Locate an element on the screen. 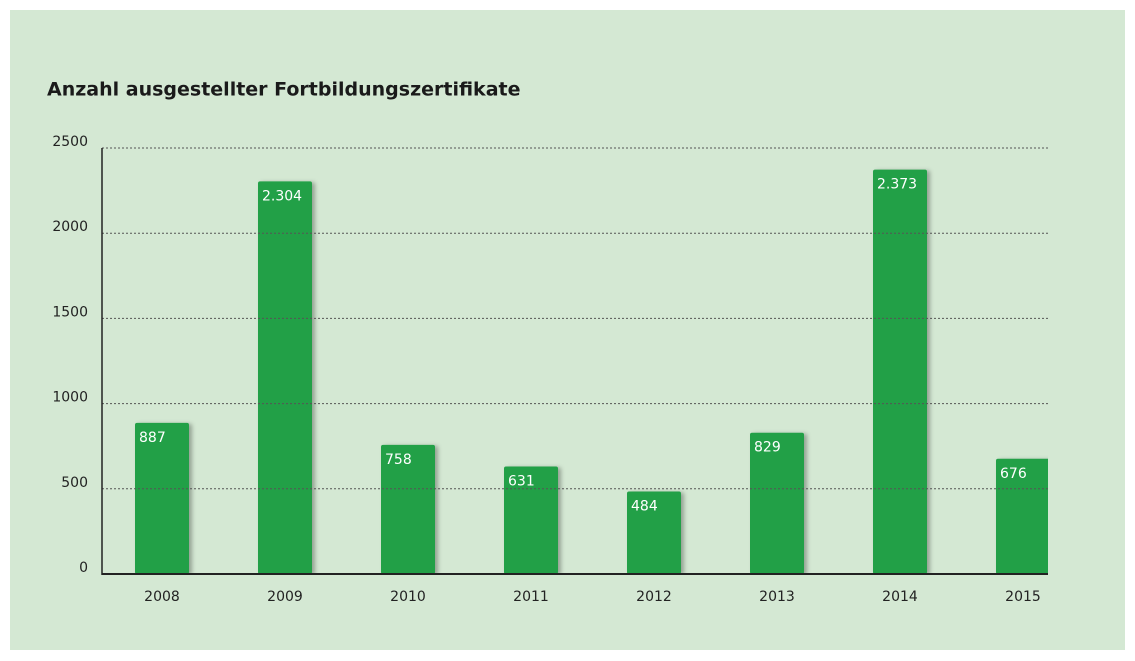 Image resolution: width=1135 pixels, height=661 pixels. x-tick-label: 2008 is located at coordinates (162, 597).